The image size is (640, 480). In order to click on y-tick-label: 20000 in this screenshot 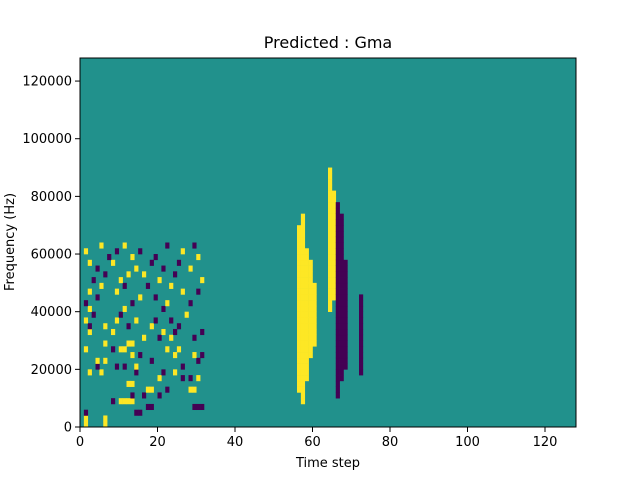, I will do `click(51, 370)`.